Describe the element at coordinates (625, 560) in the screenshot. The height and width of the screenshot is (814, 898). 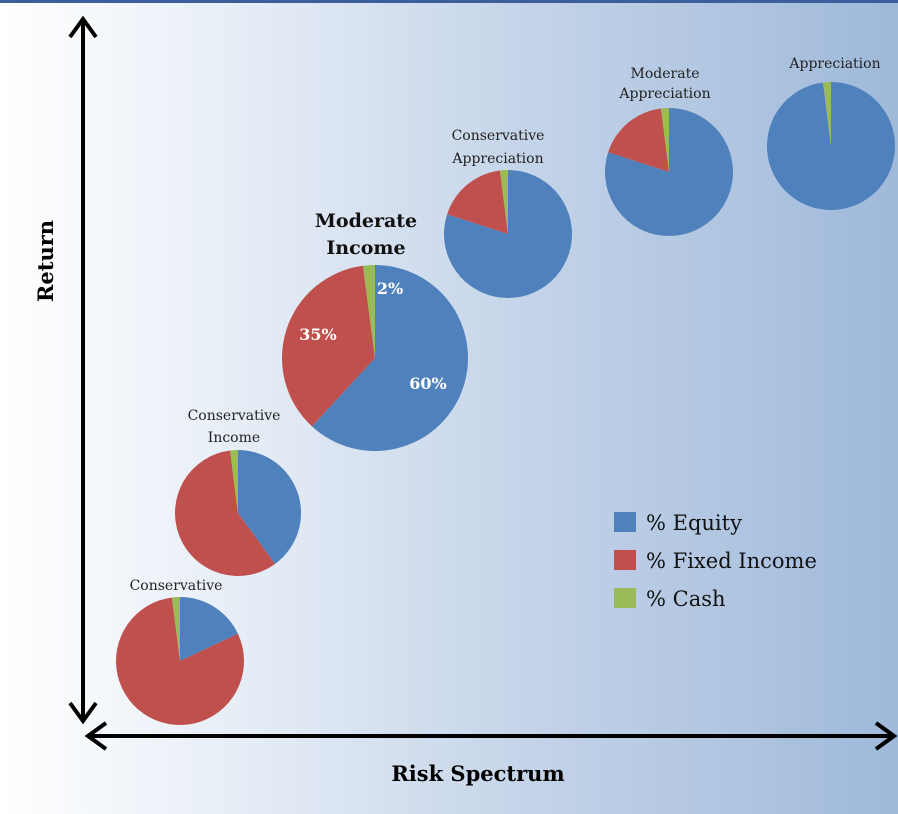
I see `legend-swatch-fixed-income` at that location.